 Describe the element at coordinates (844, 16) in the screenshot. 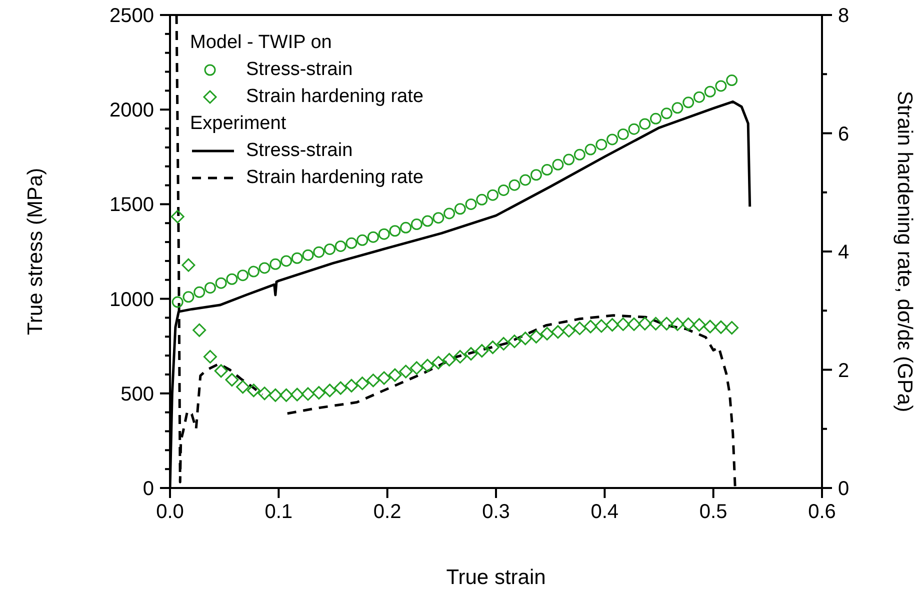

I see `y2-tick-label: 8` at that location.